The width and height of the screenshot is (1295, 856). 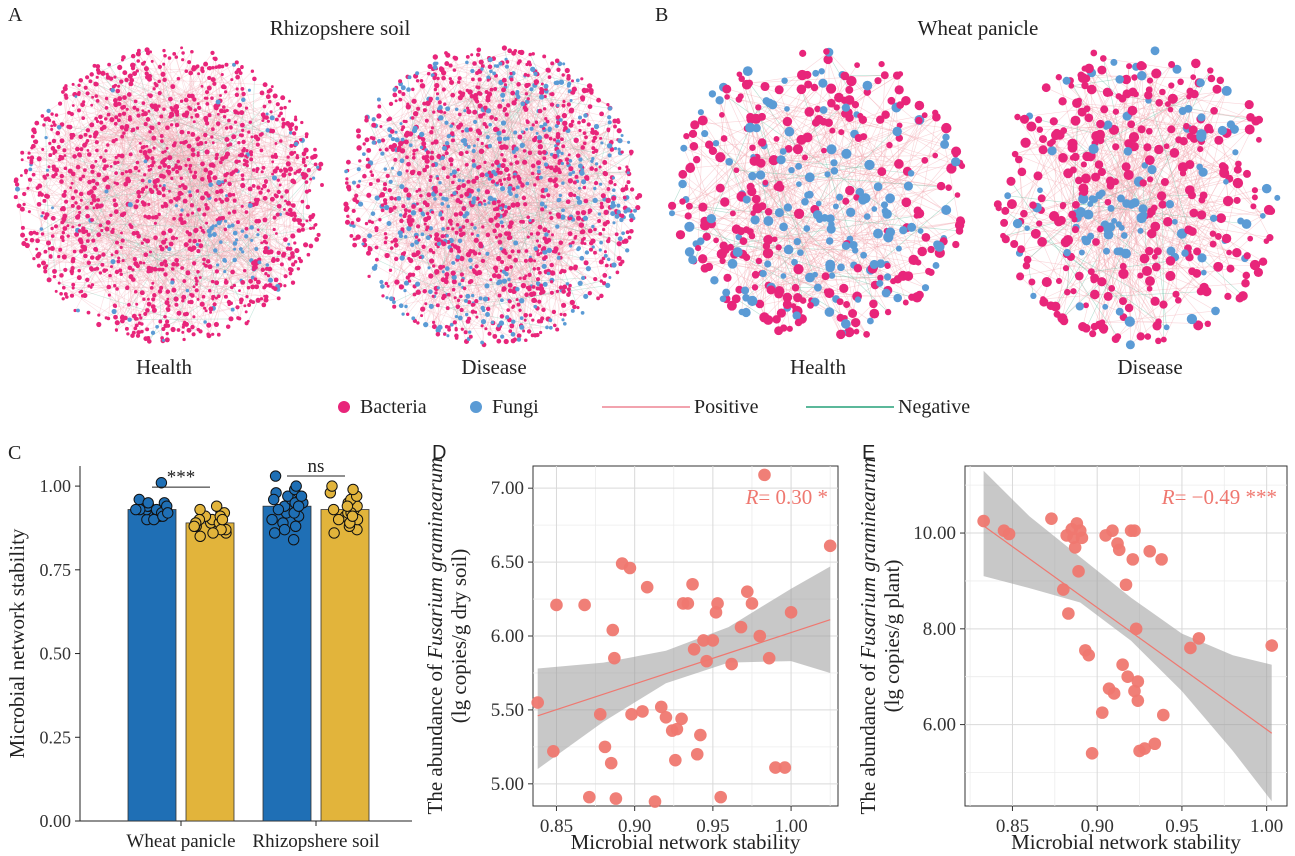 I want to click on network-a-health, so click(x=168, y=195).